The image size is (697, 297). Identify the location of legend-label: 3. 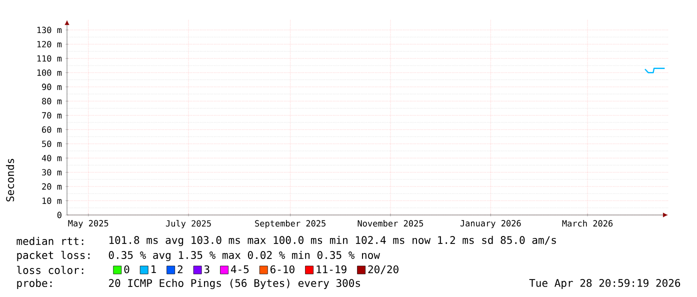
(207, 269).